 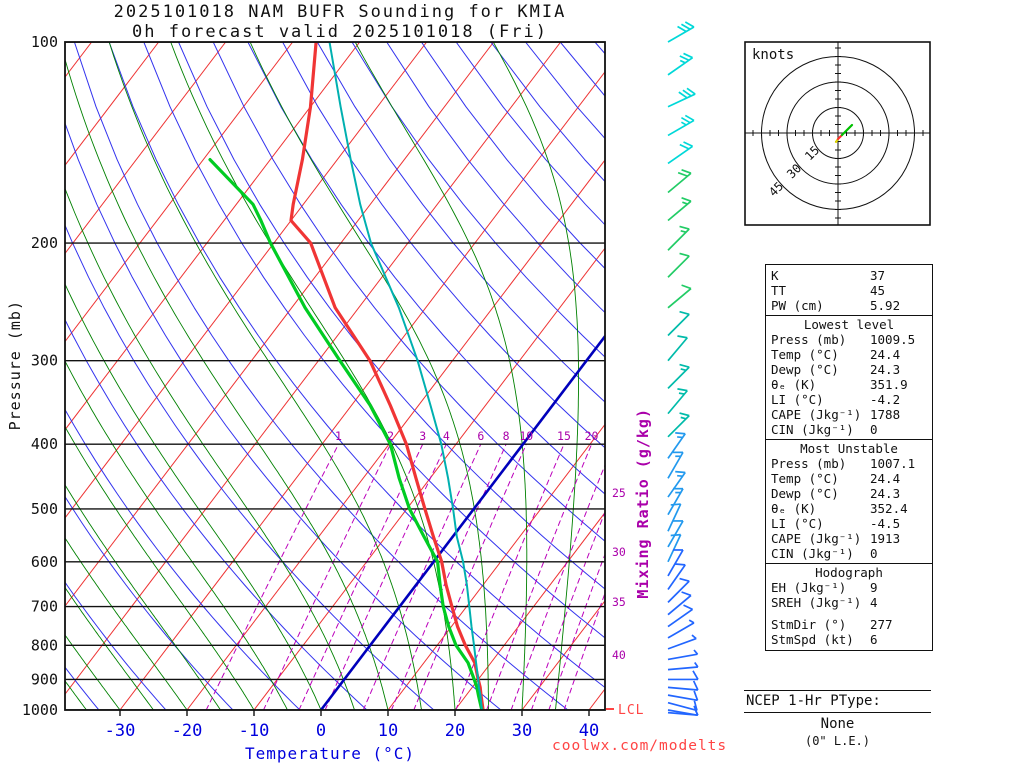 What do you see at coordinates (836, 414) in the screenshot?
I see `stat-row: CAPE (Jkg⁻¹) 1788` at bounding box center [836, 414].